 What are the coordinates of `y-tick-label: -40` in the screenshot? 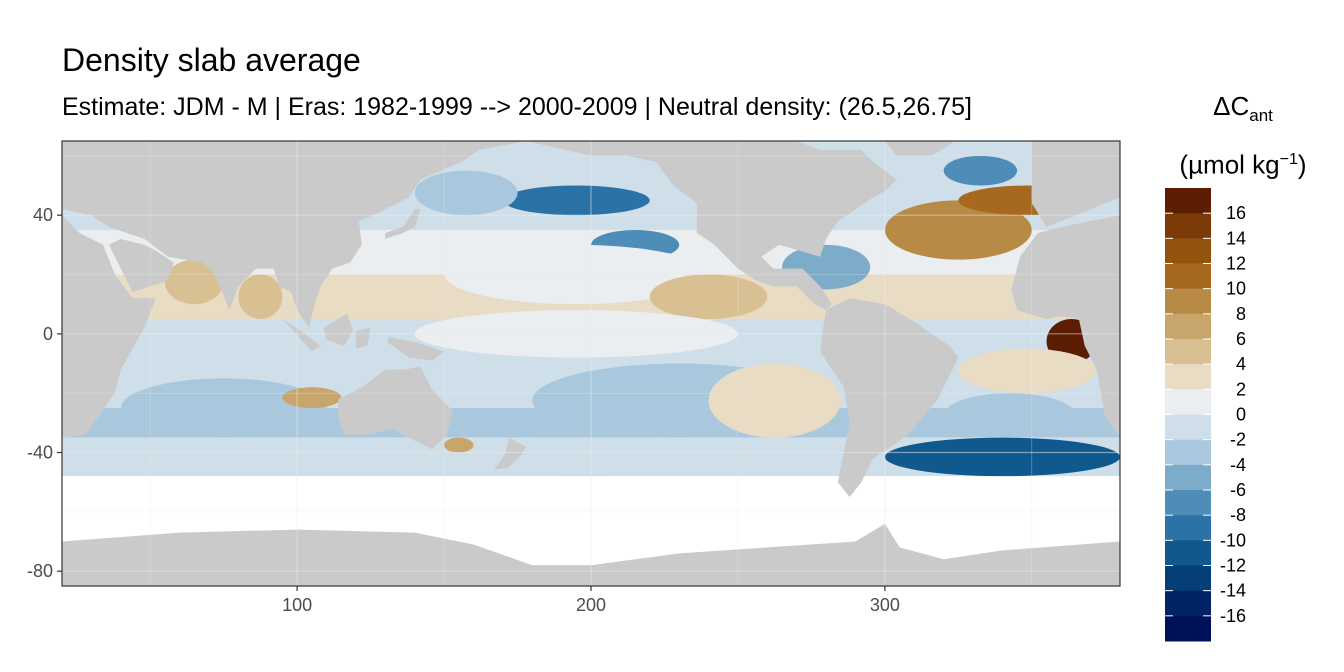 It's located at (40, 453).